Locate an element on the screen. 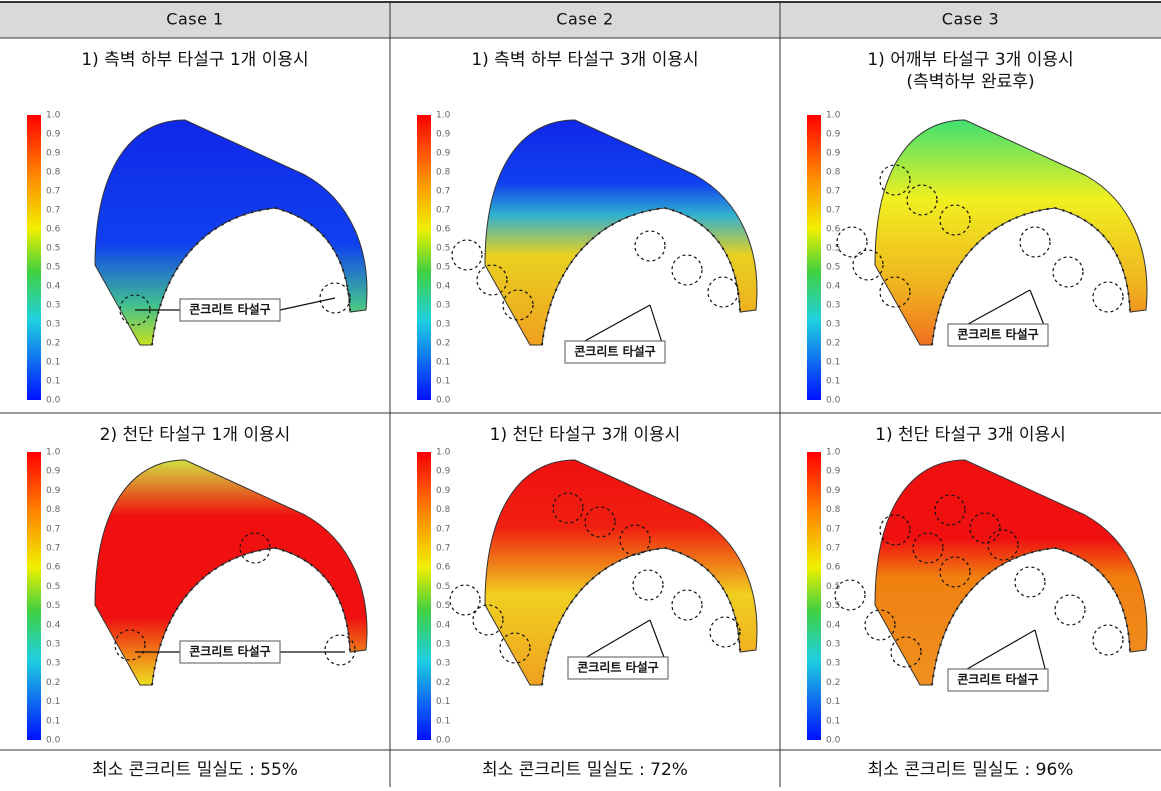 This screenshot has width=1161, height=791. caption: 1) 어깨부 타설구 3개 이용시 is located at coordinates (970, 60).